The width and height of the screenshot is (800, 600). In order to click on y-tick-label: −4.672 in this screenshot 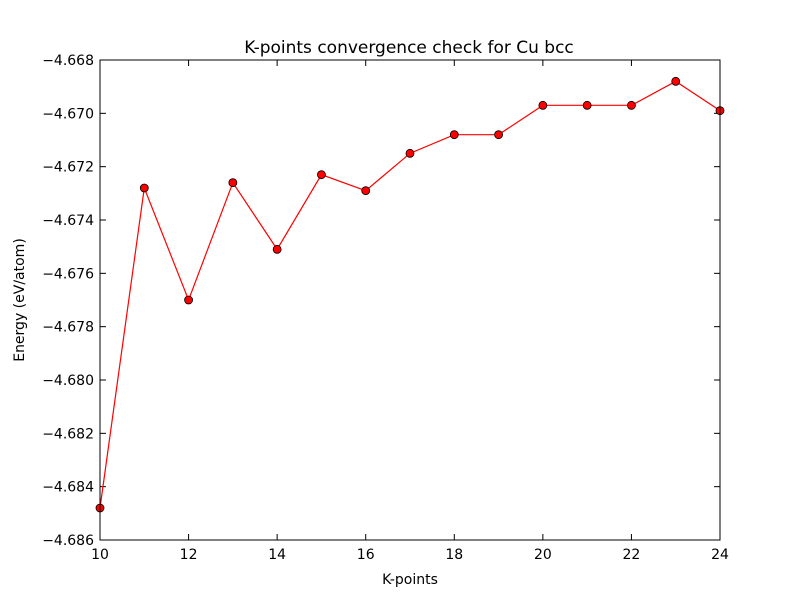, I will do `click(68, 168)`.